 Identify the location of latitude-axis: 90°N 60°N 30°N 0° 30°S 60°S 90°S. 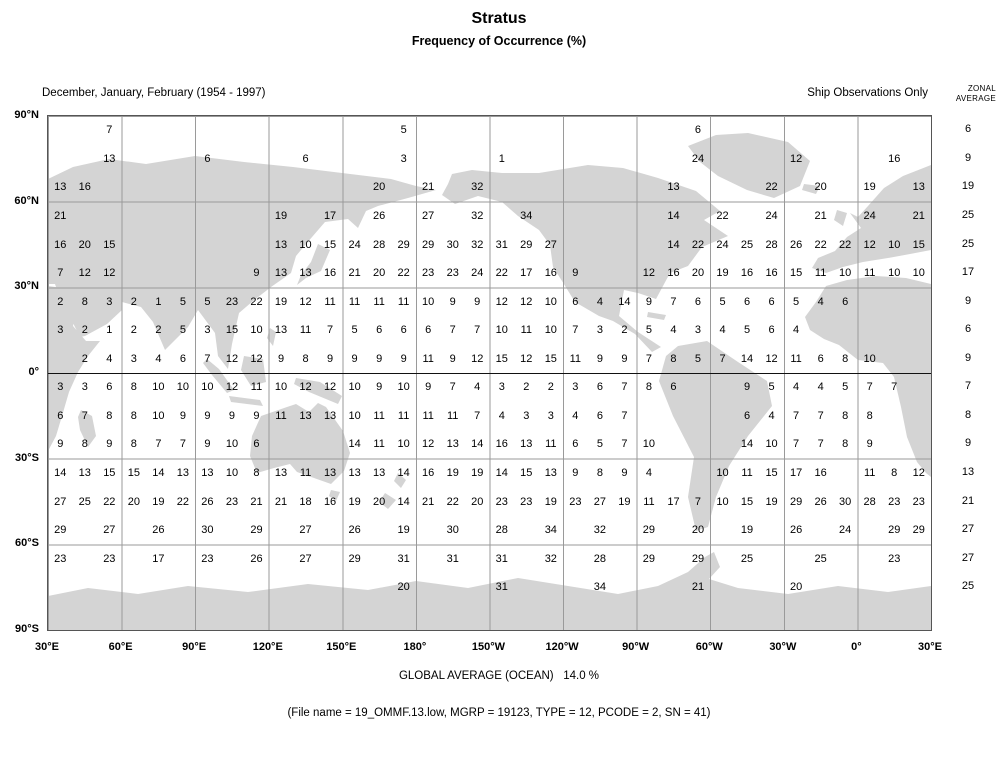
(21, 380).